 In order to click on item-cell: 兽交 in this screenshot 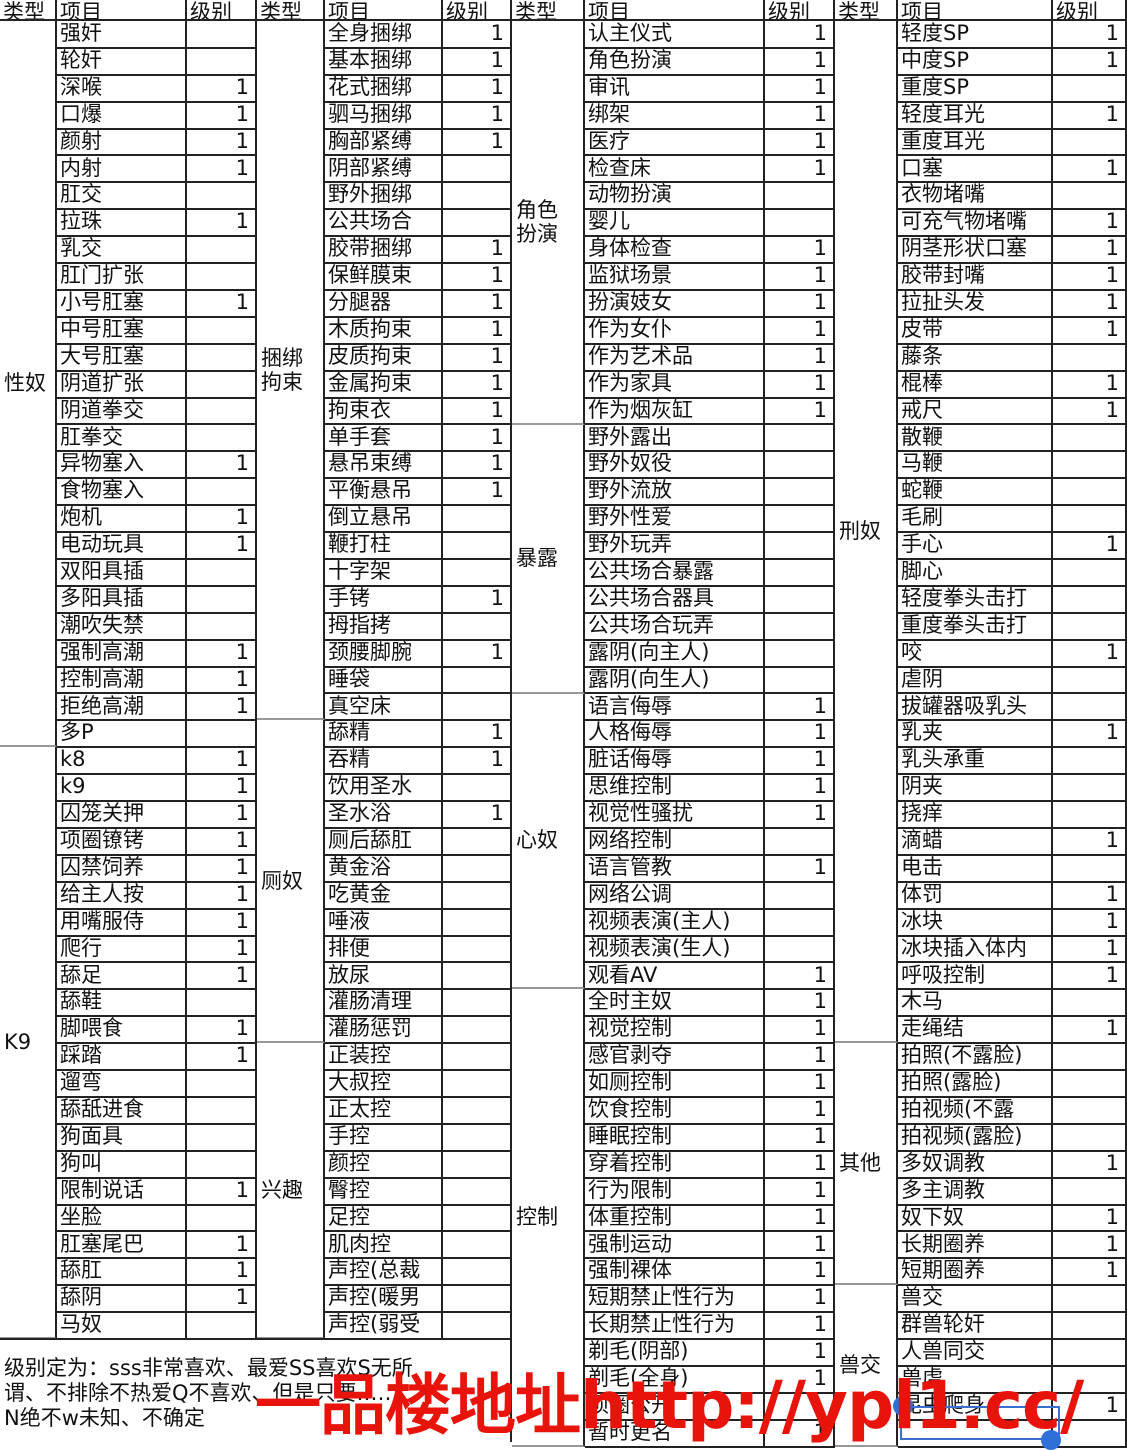, I will do `click(975, 1299)`.